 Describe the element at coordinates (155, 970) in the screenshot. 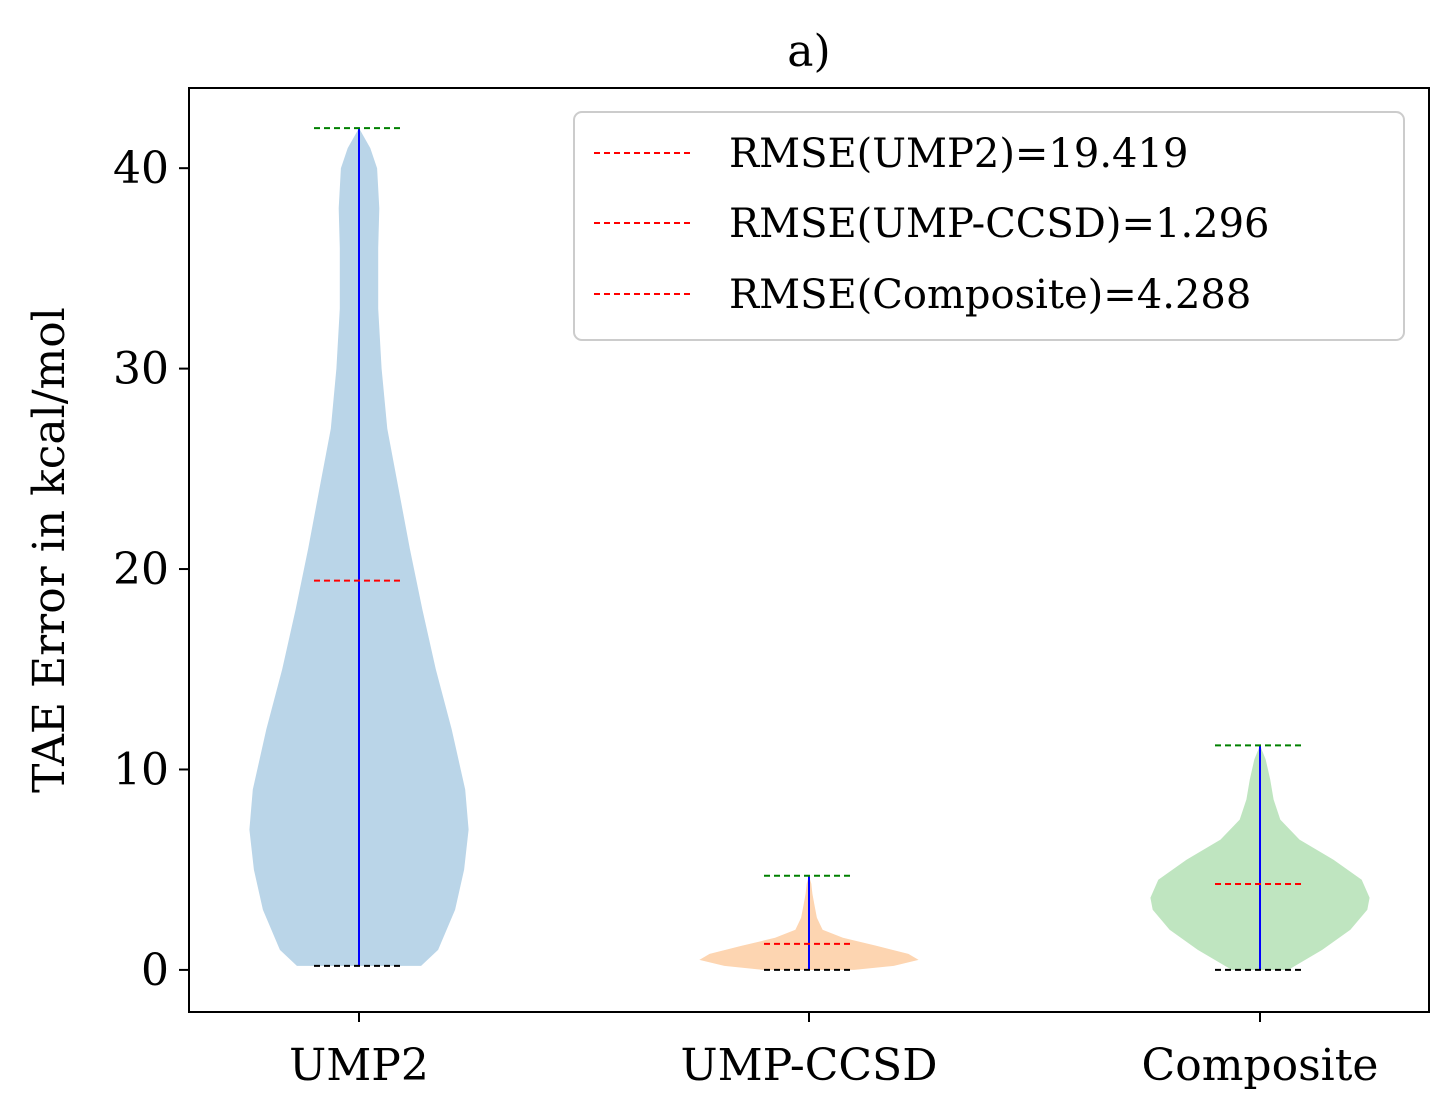

I see `y-tick-label: 0` at that location.